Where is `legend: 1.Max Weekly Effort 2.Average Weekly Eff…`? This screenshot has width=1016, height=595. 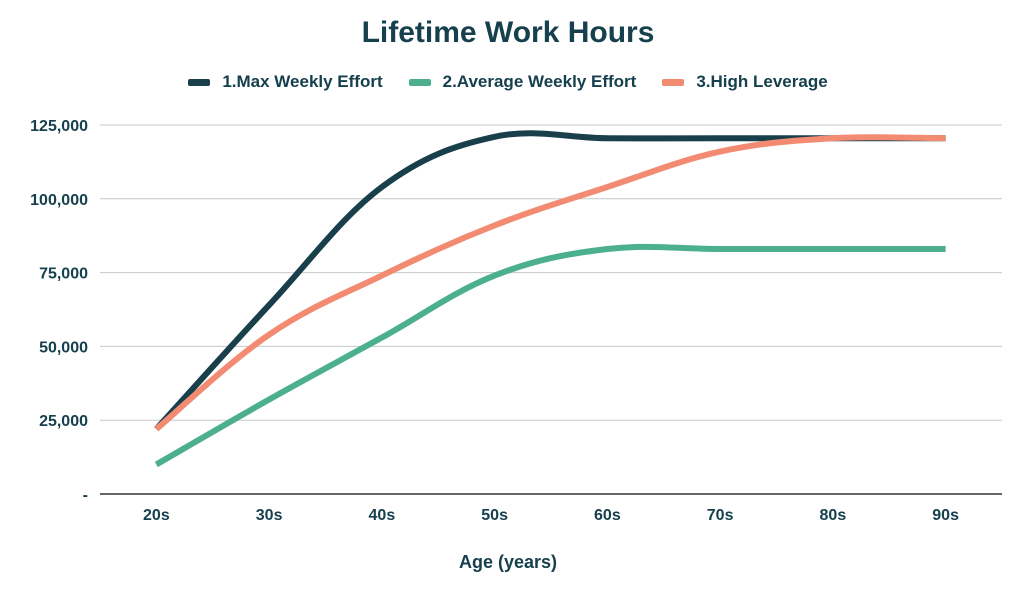 legend: 1.Max Weekly Effort 2.Average Weekly Eff… is located at coordinates (508, 82).